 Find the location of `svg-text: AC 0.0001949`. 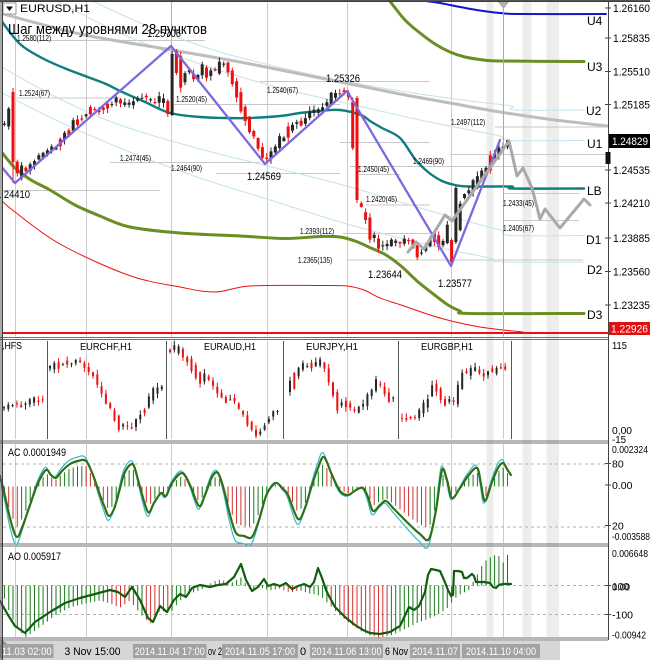

svg-text: AC 0.0001949 is located at coordinates (37, 453).